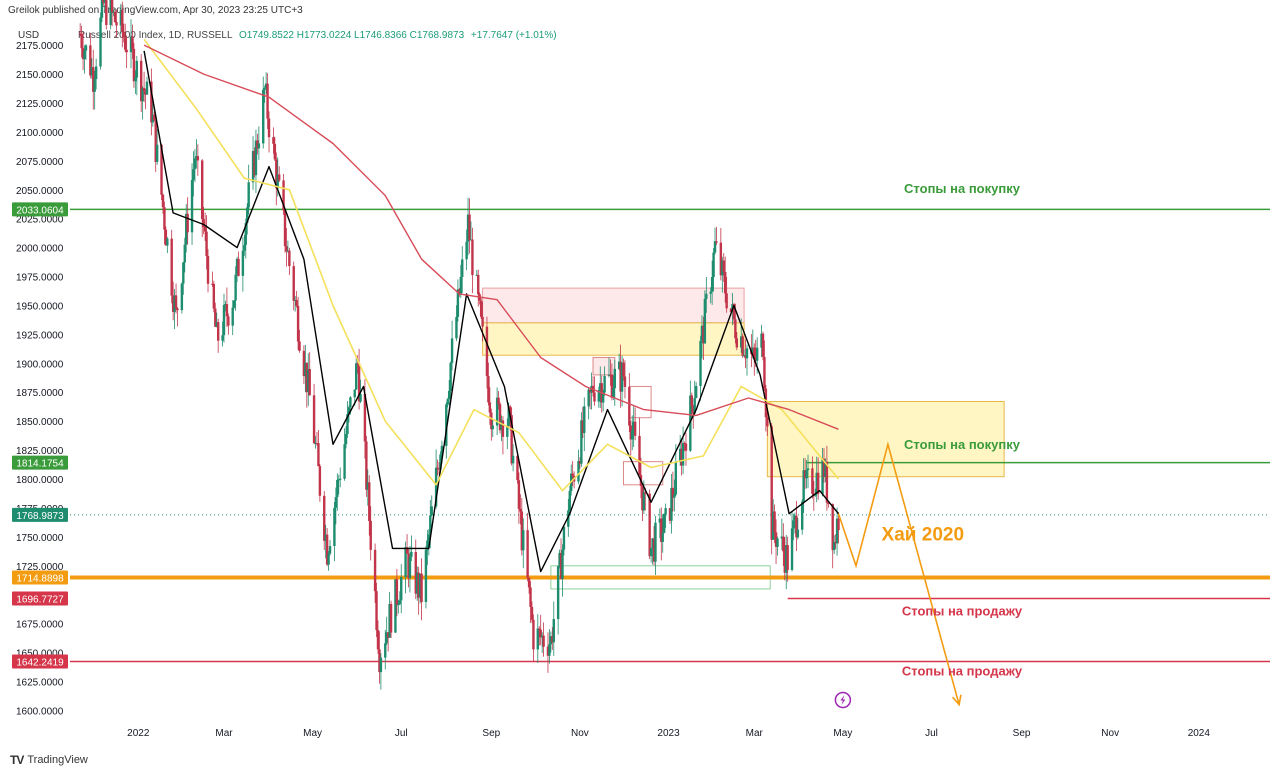  I want to click on y-tick-label: 1875.0000, so click(40, 393).